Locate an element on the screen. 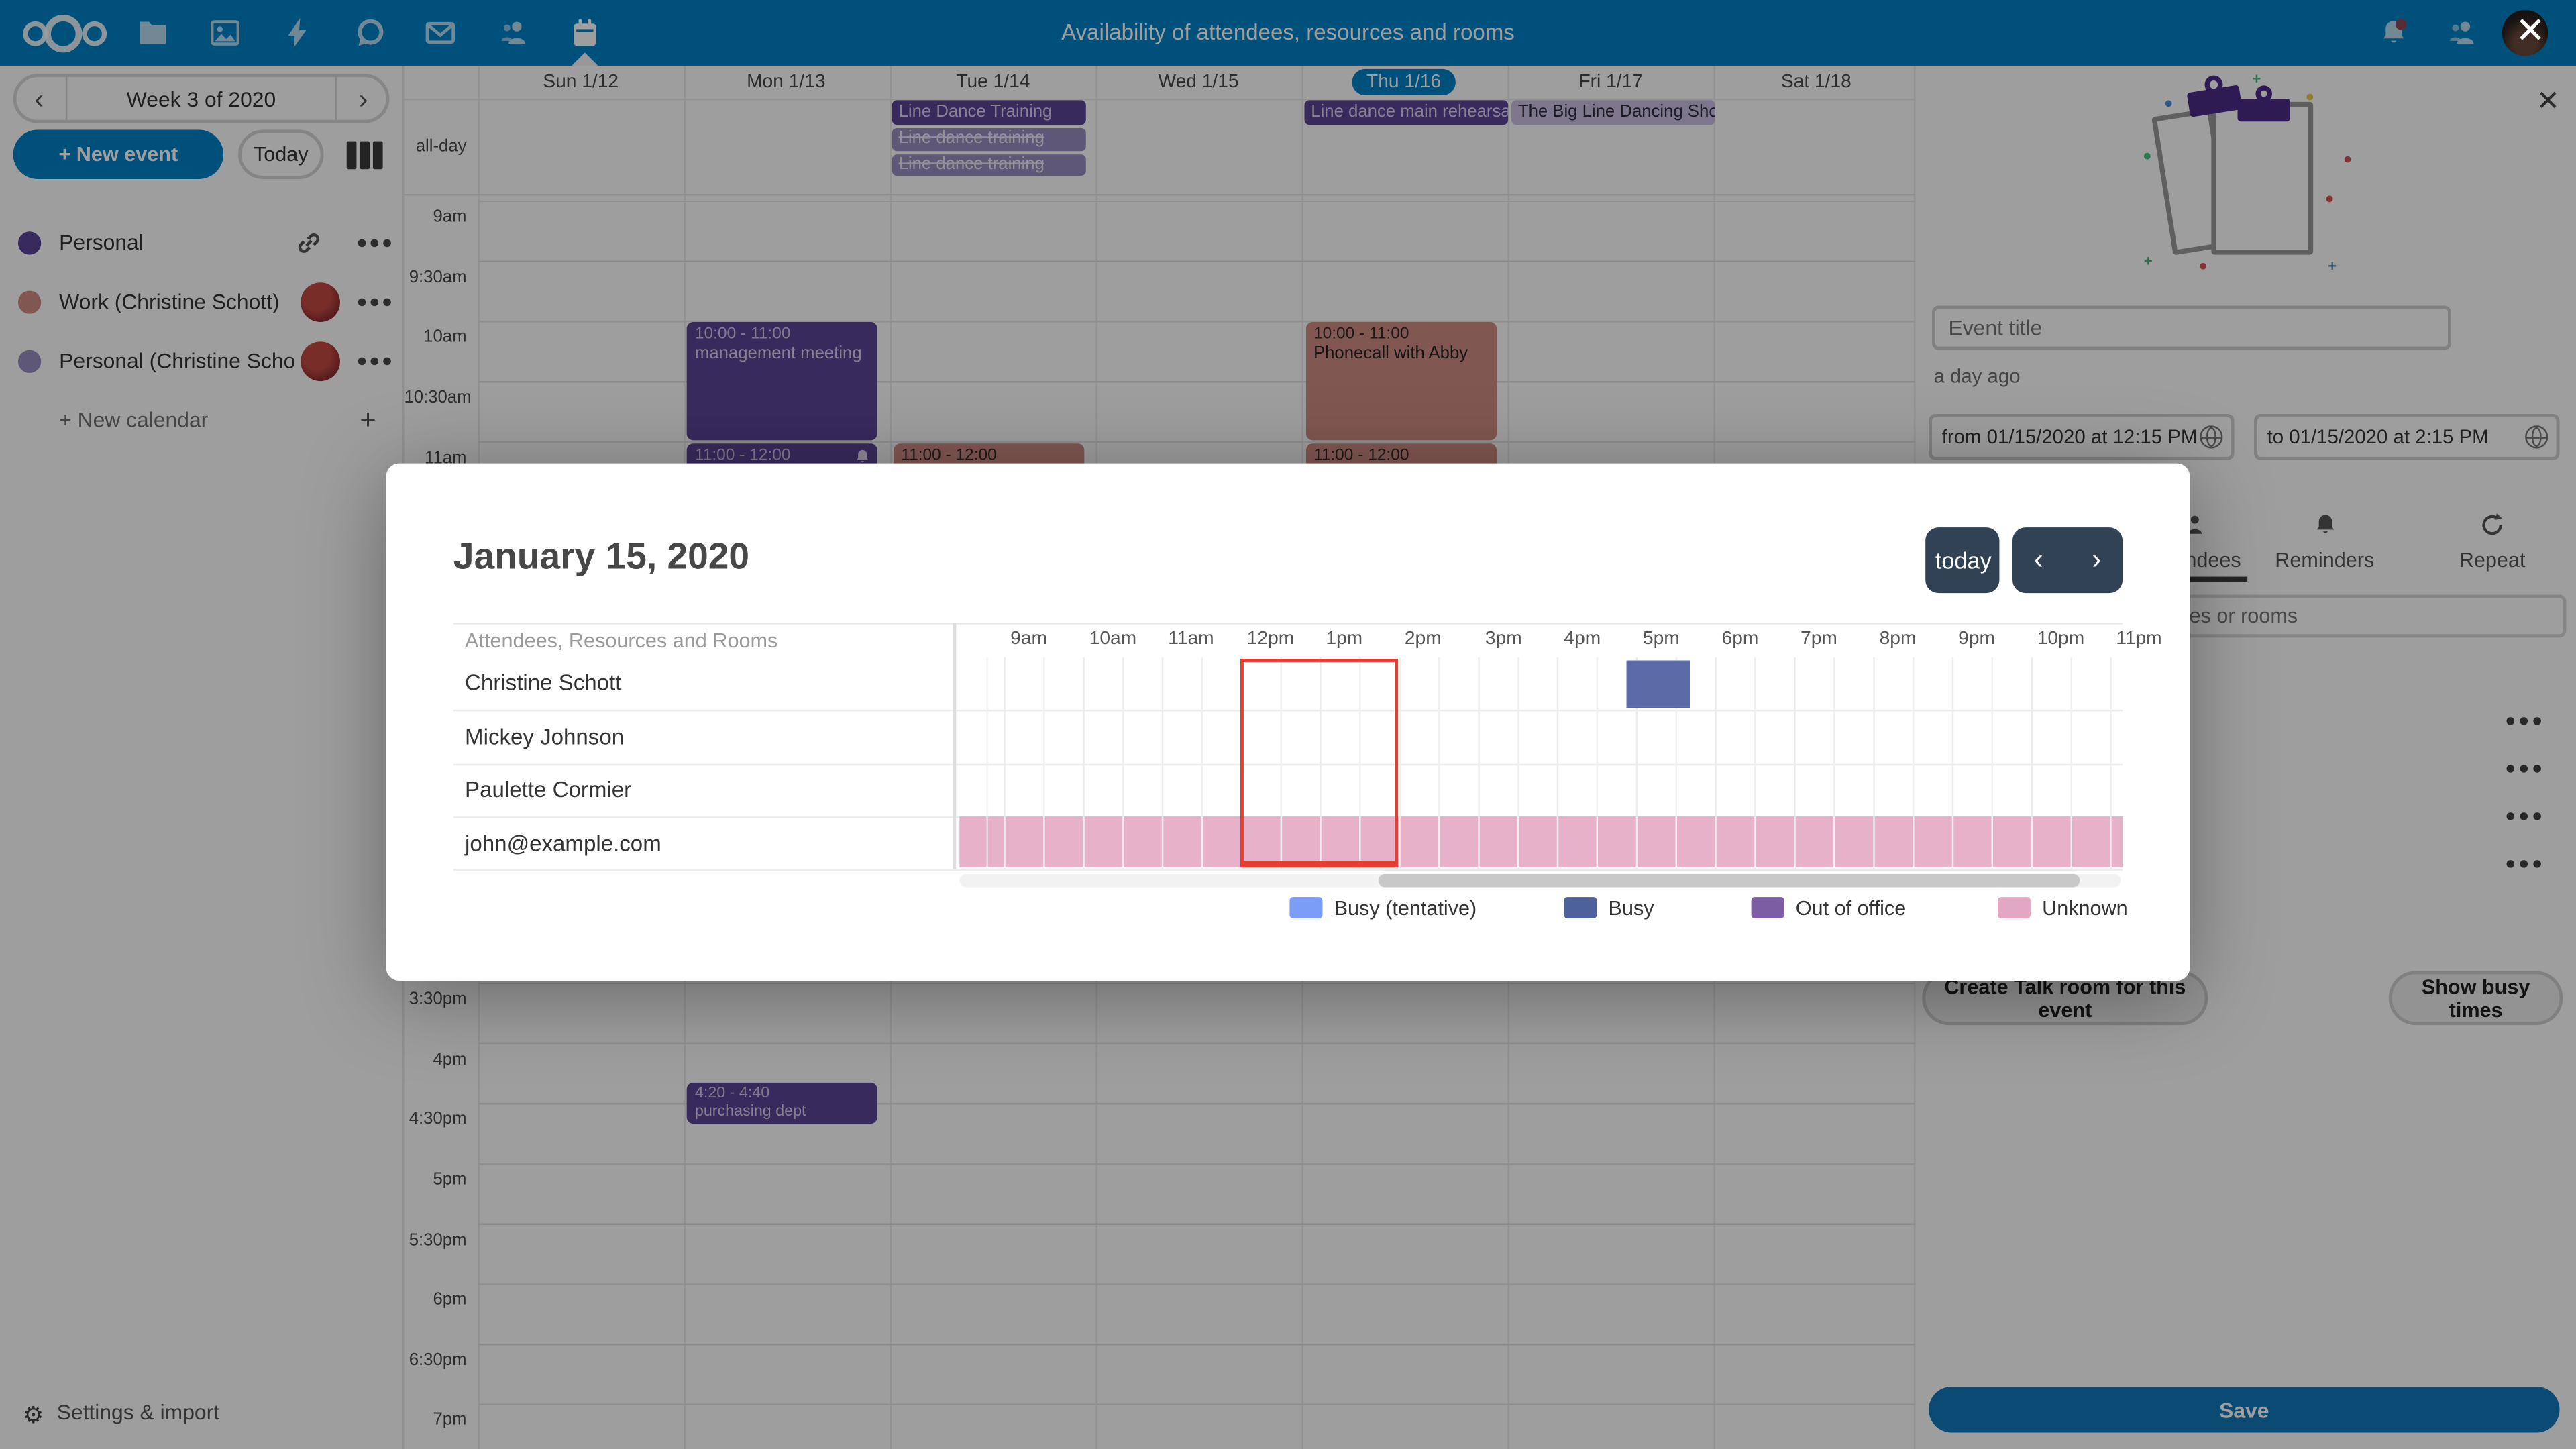 The image size is (2576, 1449). busy-block is located at coordinates (1658, 684).